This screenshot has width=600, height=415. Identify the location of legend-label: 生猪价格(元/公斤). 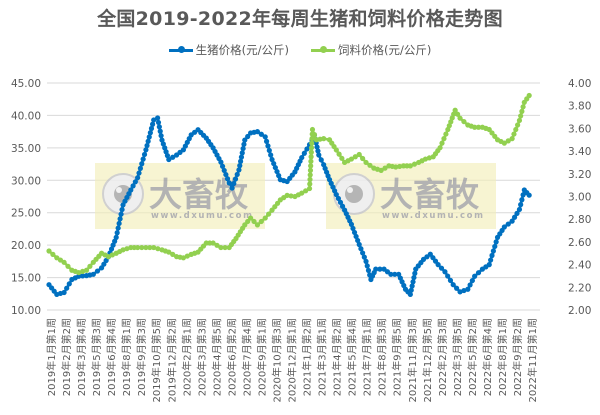
(242, 50).